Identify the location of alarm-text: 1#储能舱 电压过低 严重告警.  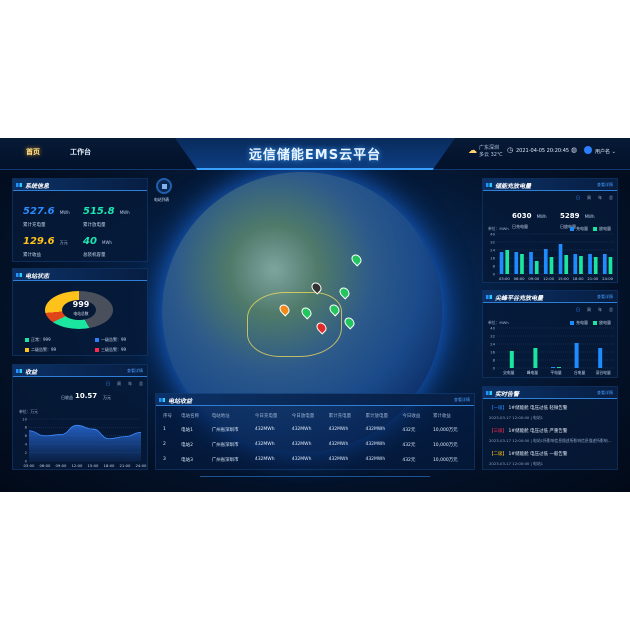
(538, 431).